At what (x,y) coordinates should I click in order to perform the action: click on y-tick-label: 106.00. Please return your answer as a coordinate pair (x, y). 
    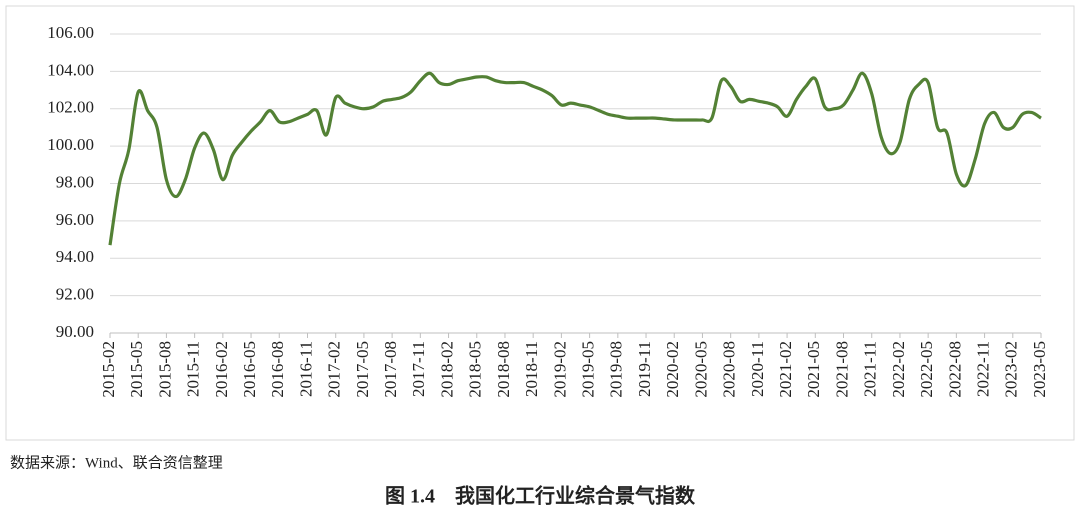
    Looking at the image, I should click on (70, 32).